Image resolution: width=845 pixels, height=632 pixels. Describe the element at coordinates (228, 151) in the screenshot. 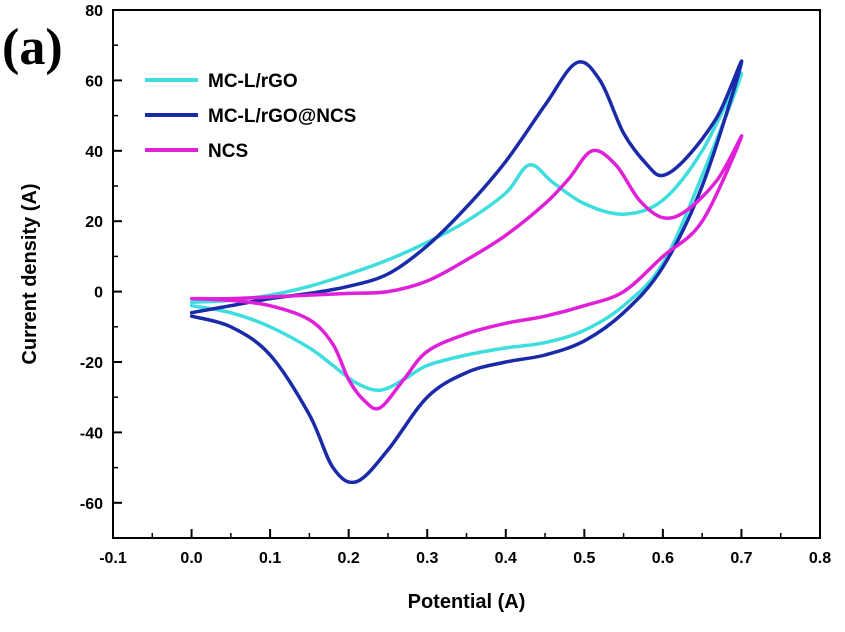

I see `legend-label: NCS` at that location.